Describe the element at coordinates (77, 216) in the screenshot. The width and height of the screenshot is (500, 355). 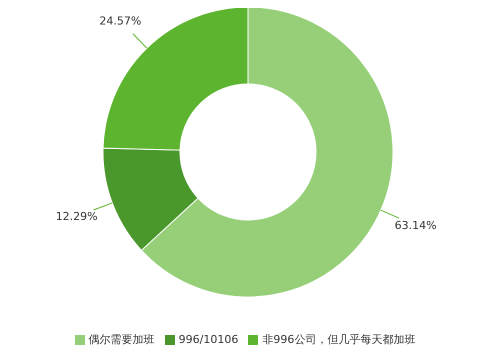
I see `data-label: 12.29%` at that location.